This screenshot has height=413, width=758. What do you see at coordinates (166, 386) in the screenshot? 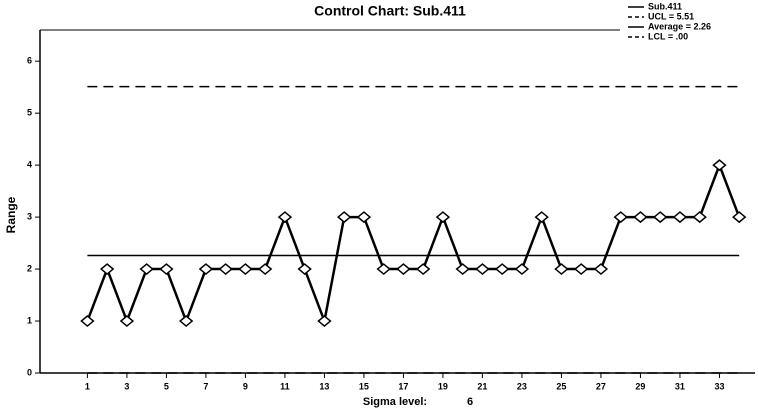
I see `x-tick-label: 5` at bounding box center [166, 386].